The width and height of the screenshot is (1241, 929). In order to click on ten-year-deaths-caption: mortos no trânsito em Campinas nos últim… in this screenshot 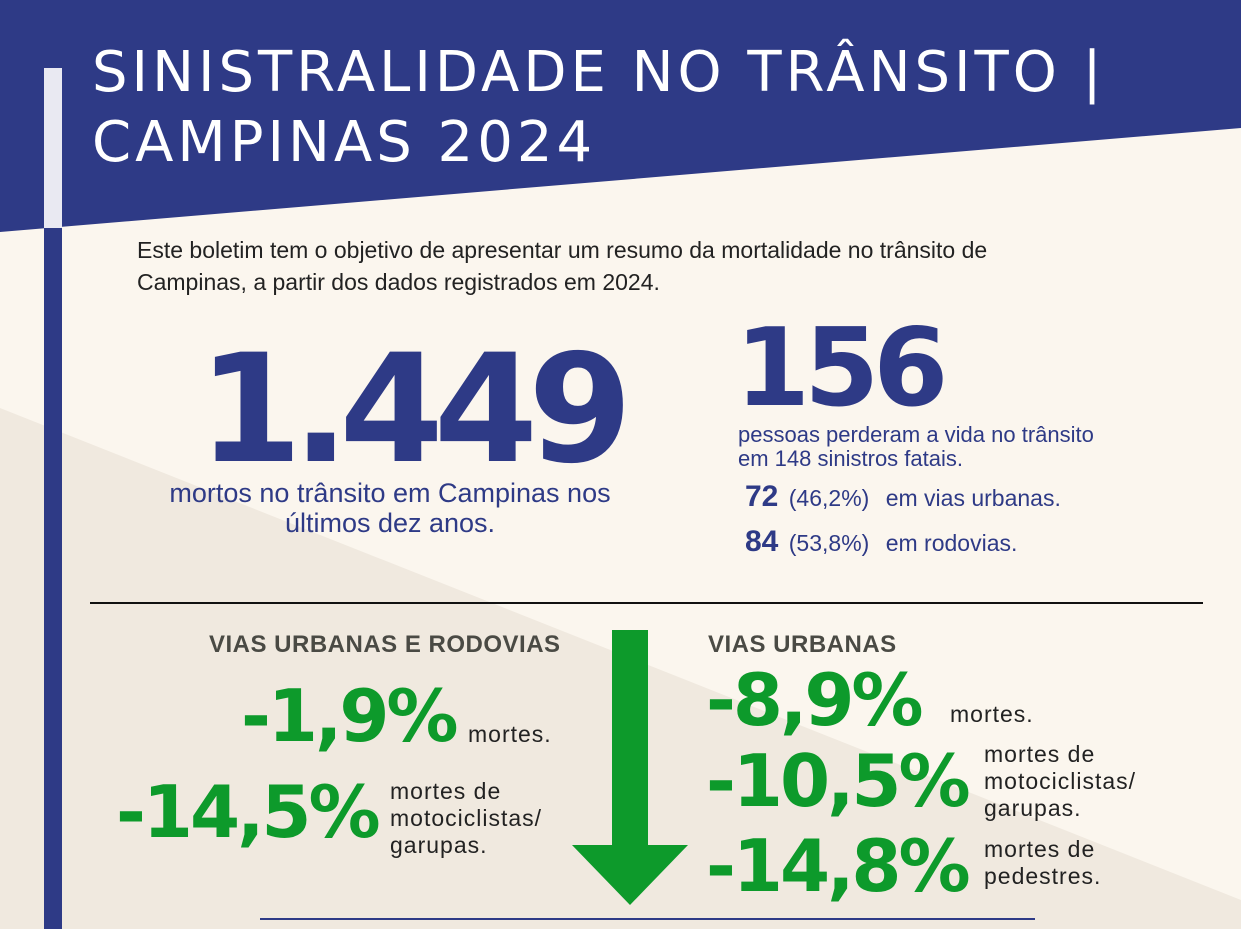, I will do `click(390, 508)`.